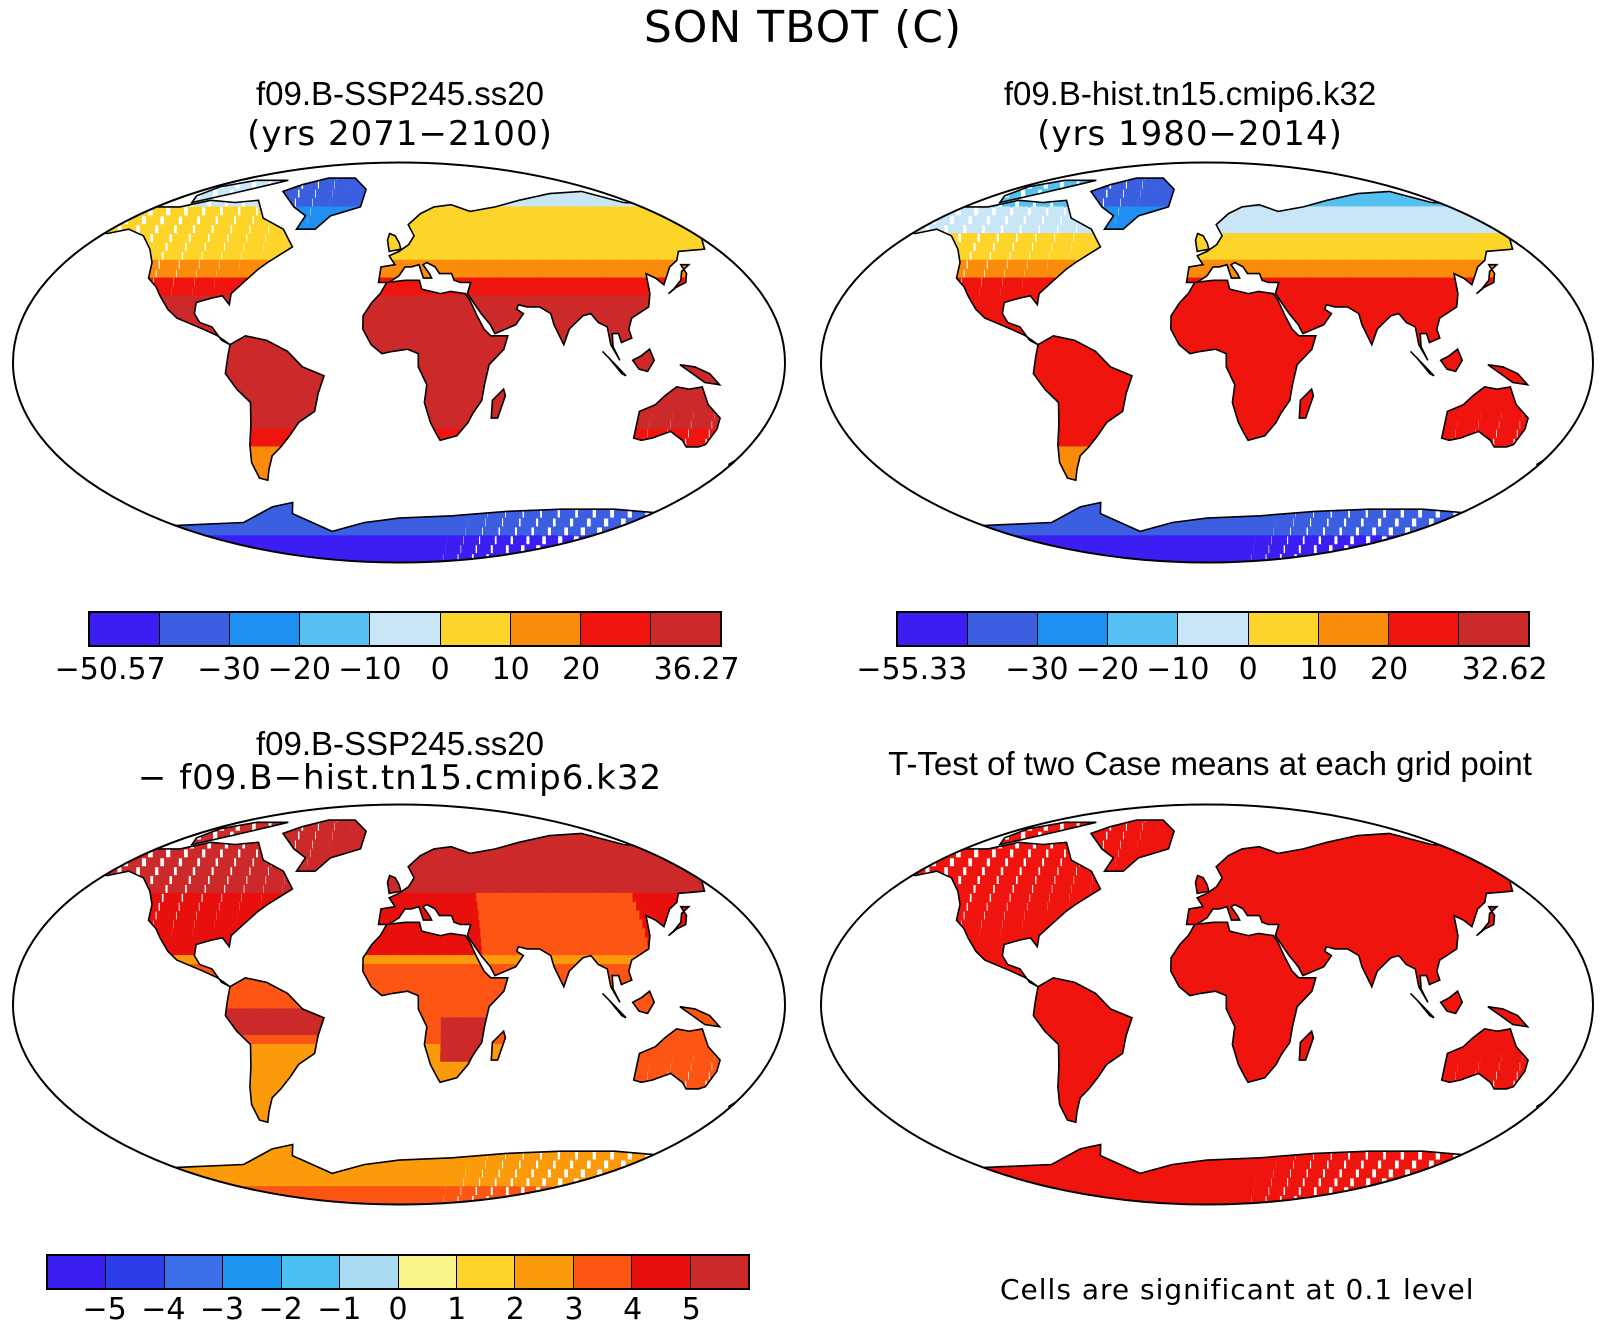 This screenshot has width=1606, height=1327. I want to click on colorbar-tick-label: 2, so click(515, 1309).